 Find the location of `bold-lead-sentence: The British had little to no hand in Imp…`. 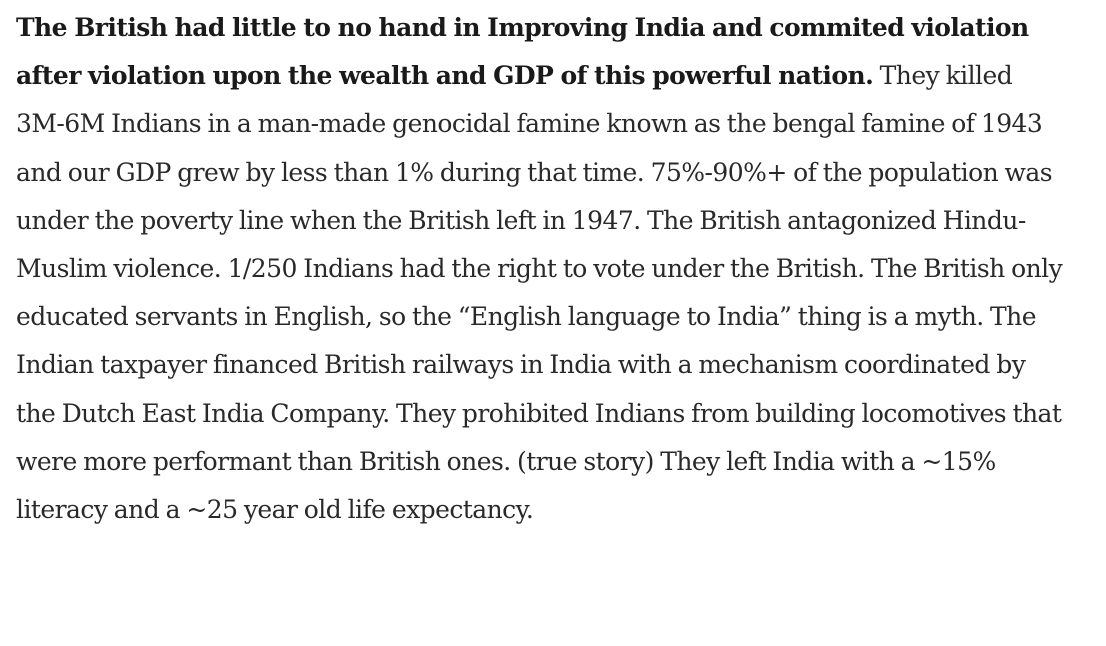

bold-lead-sentence: The British had little to no hand in Imp… is located at coordinates (522, 52).